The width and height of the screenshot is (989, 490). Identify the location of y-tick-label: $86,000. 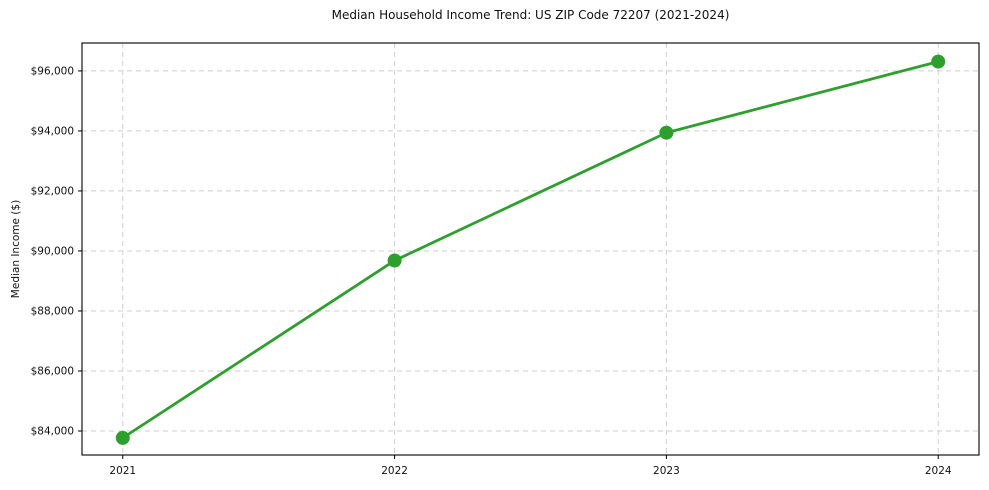
(52, 371).